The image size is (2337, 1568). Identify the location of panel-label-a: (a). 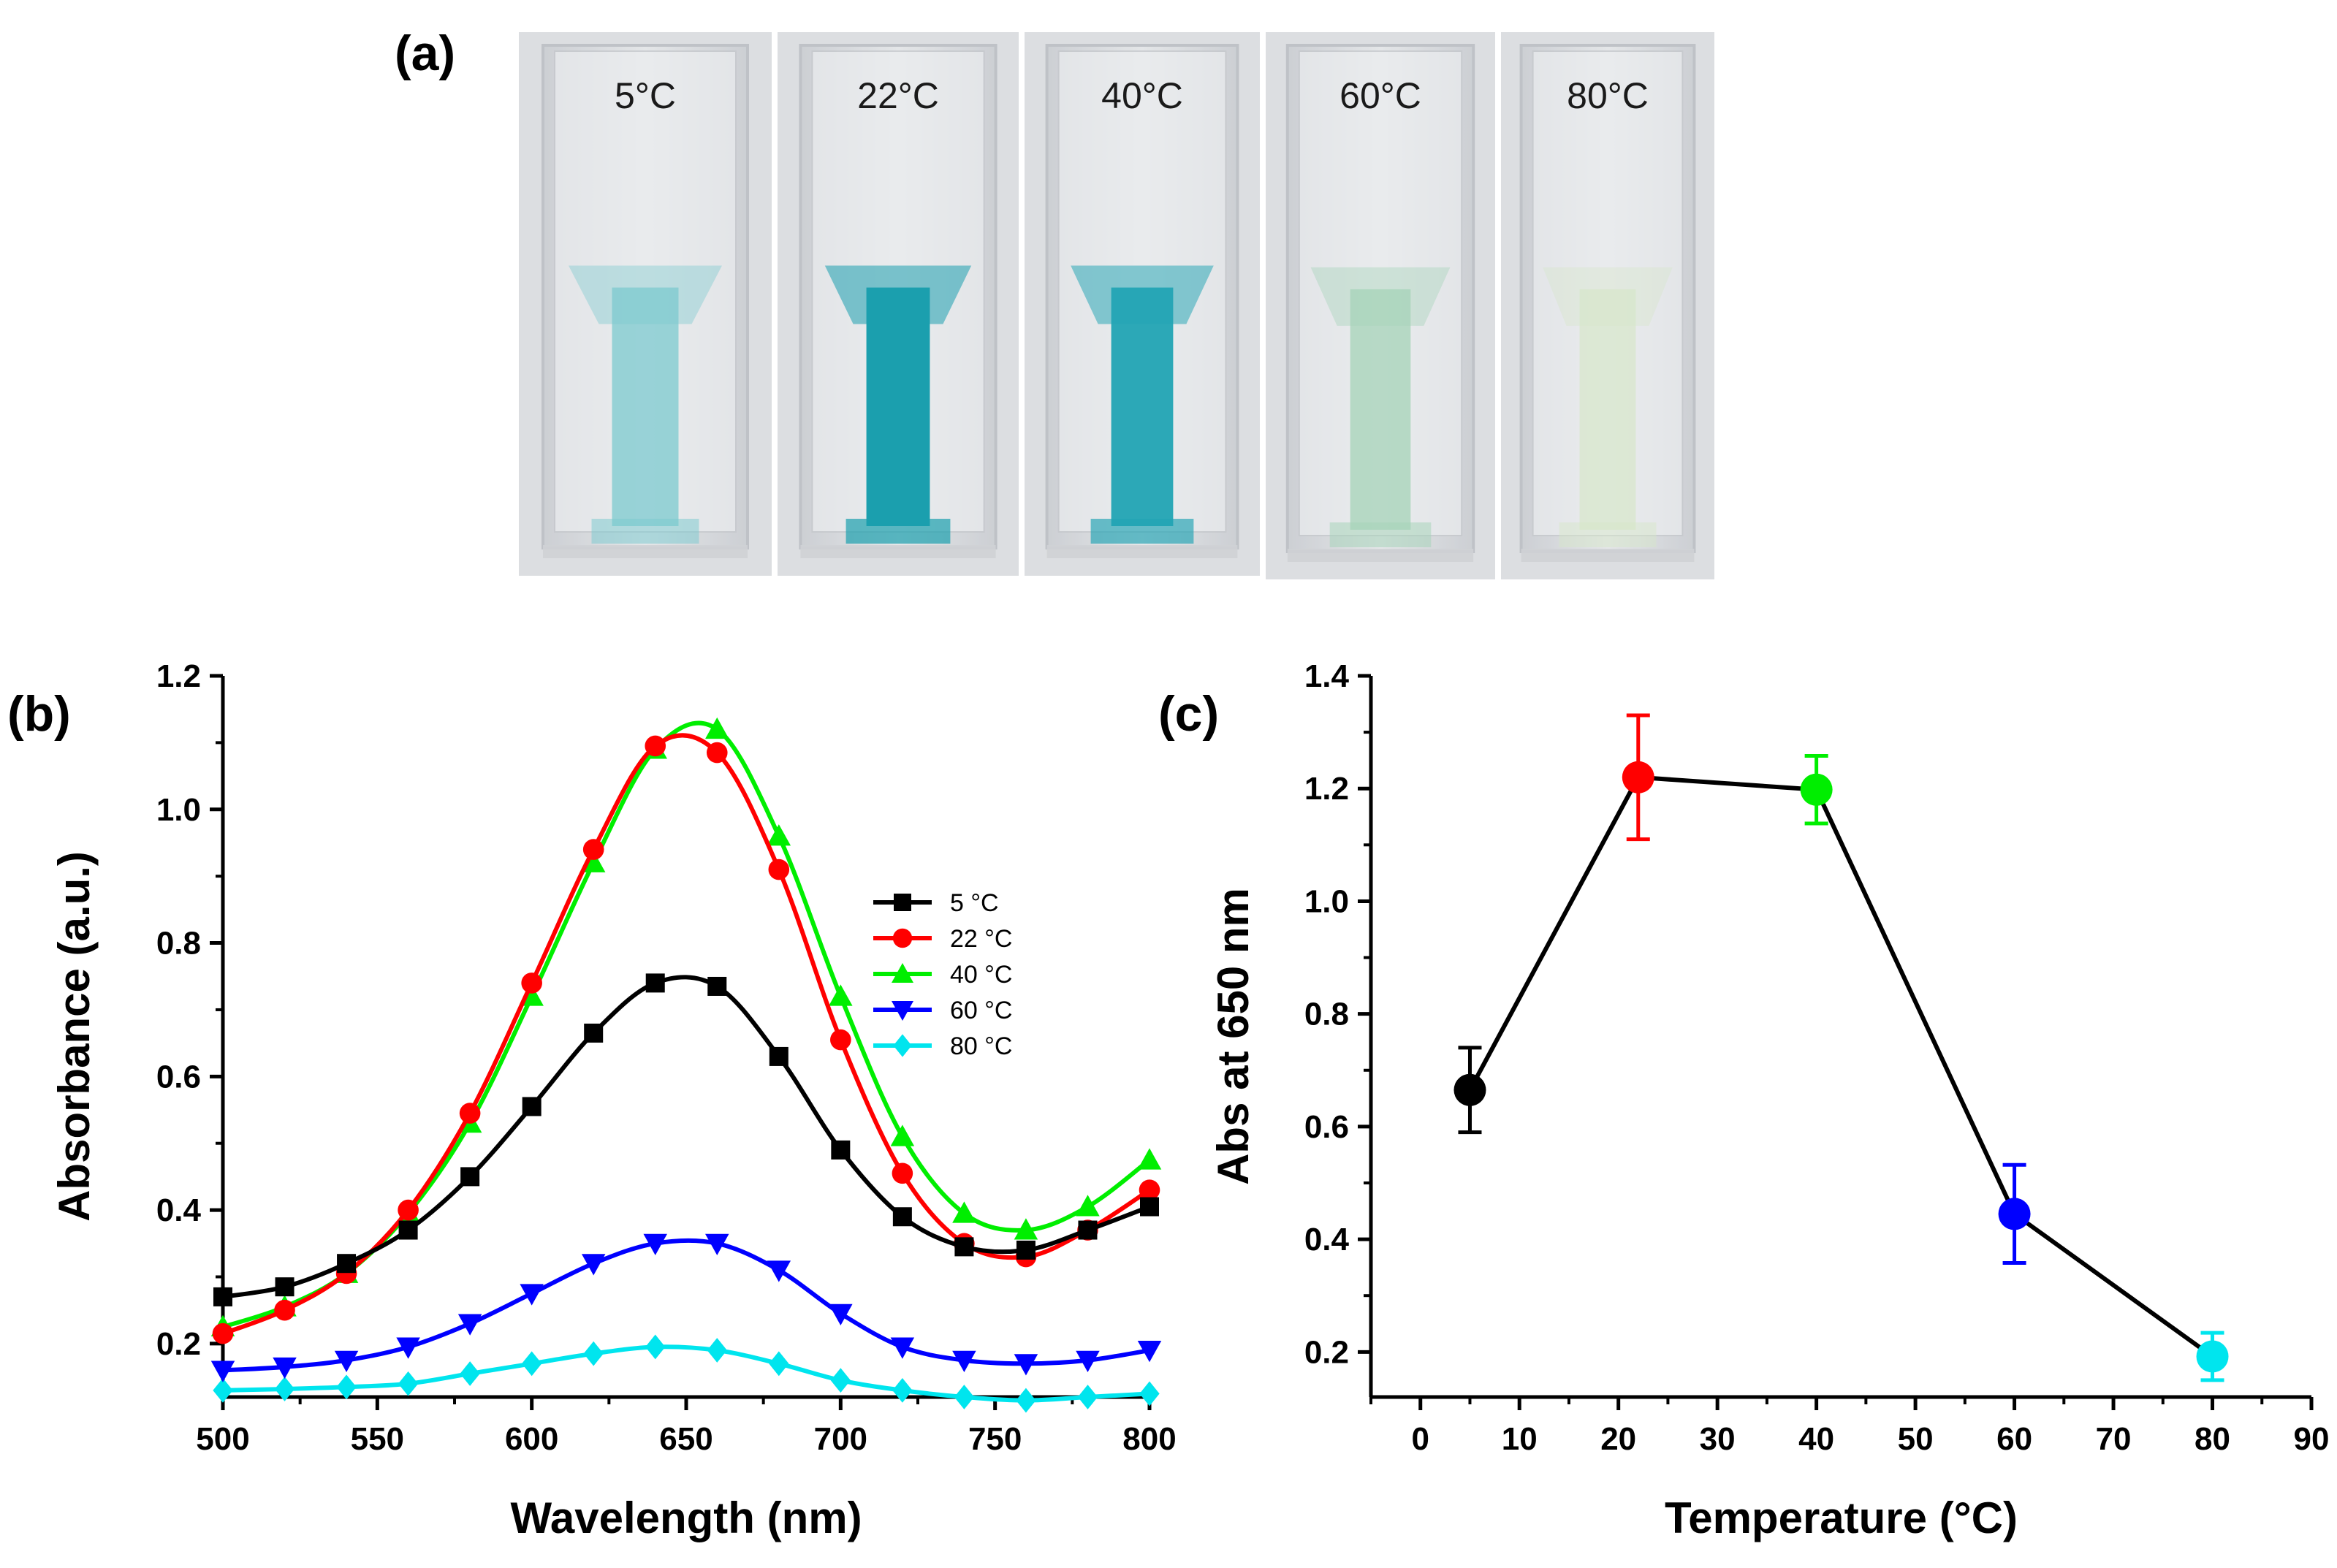
(425, 53).